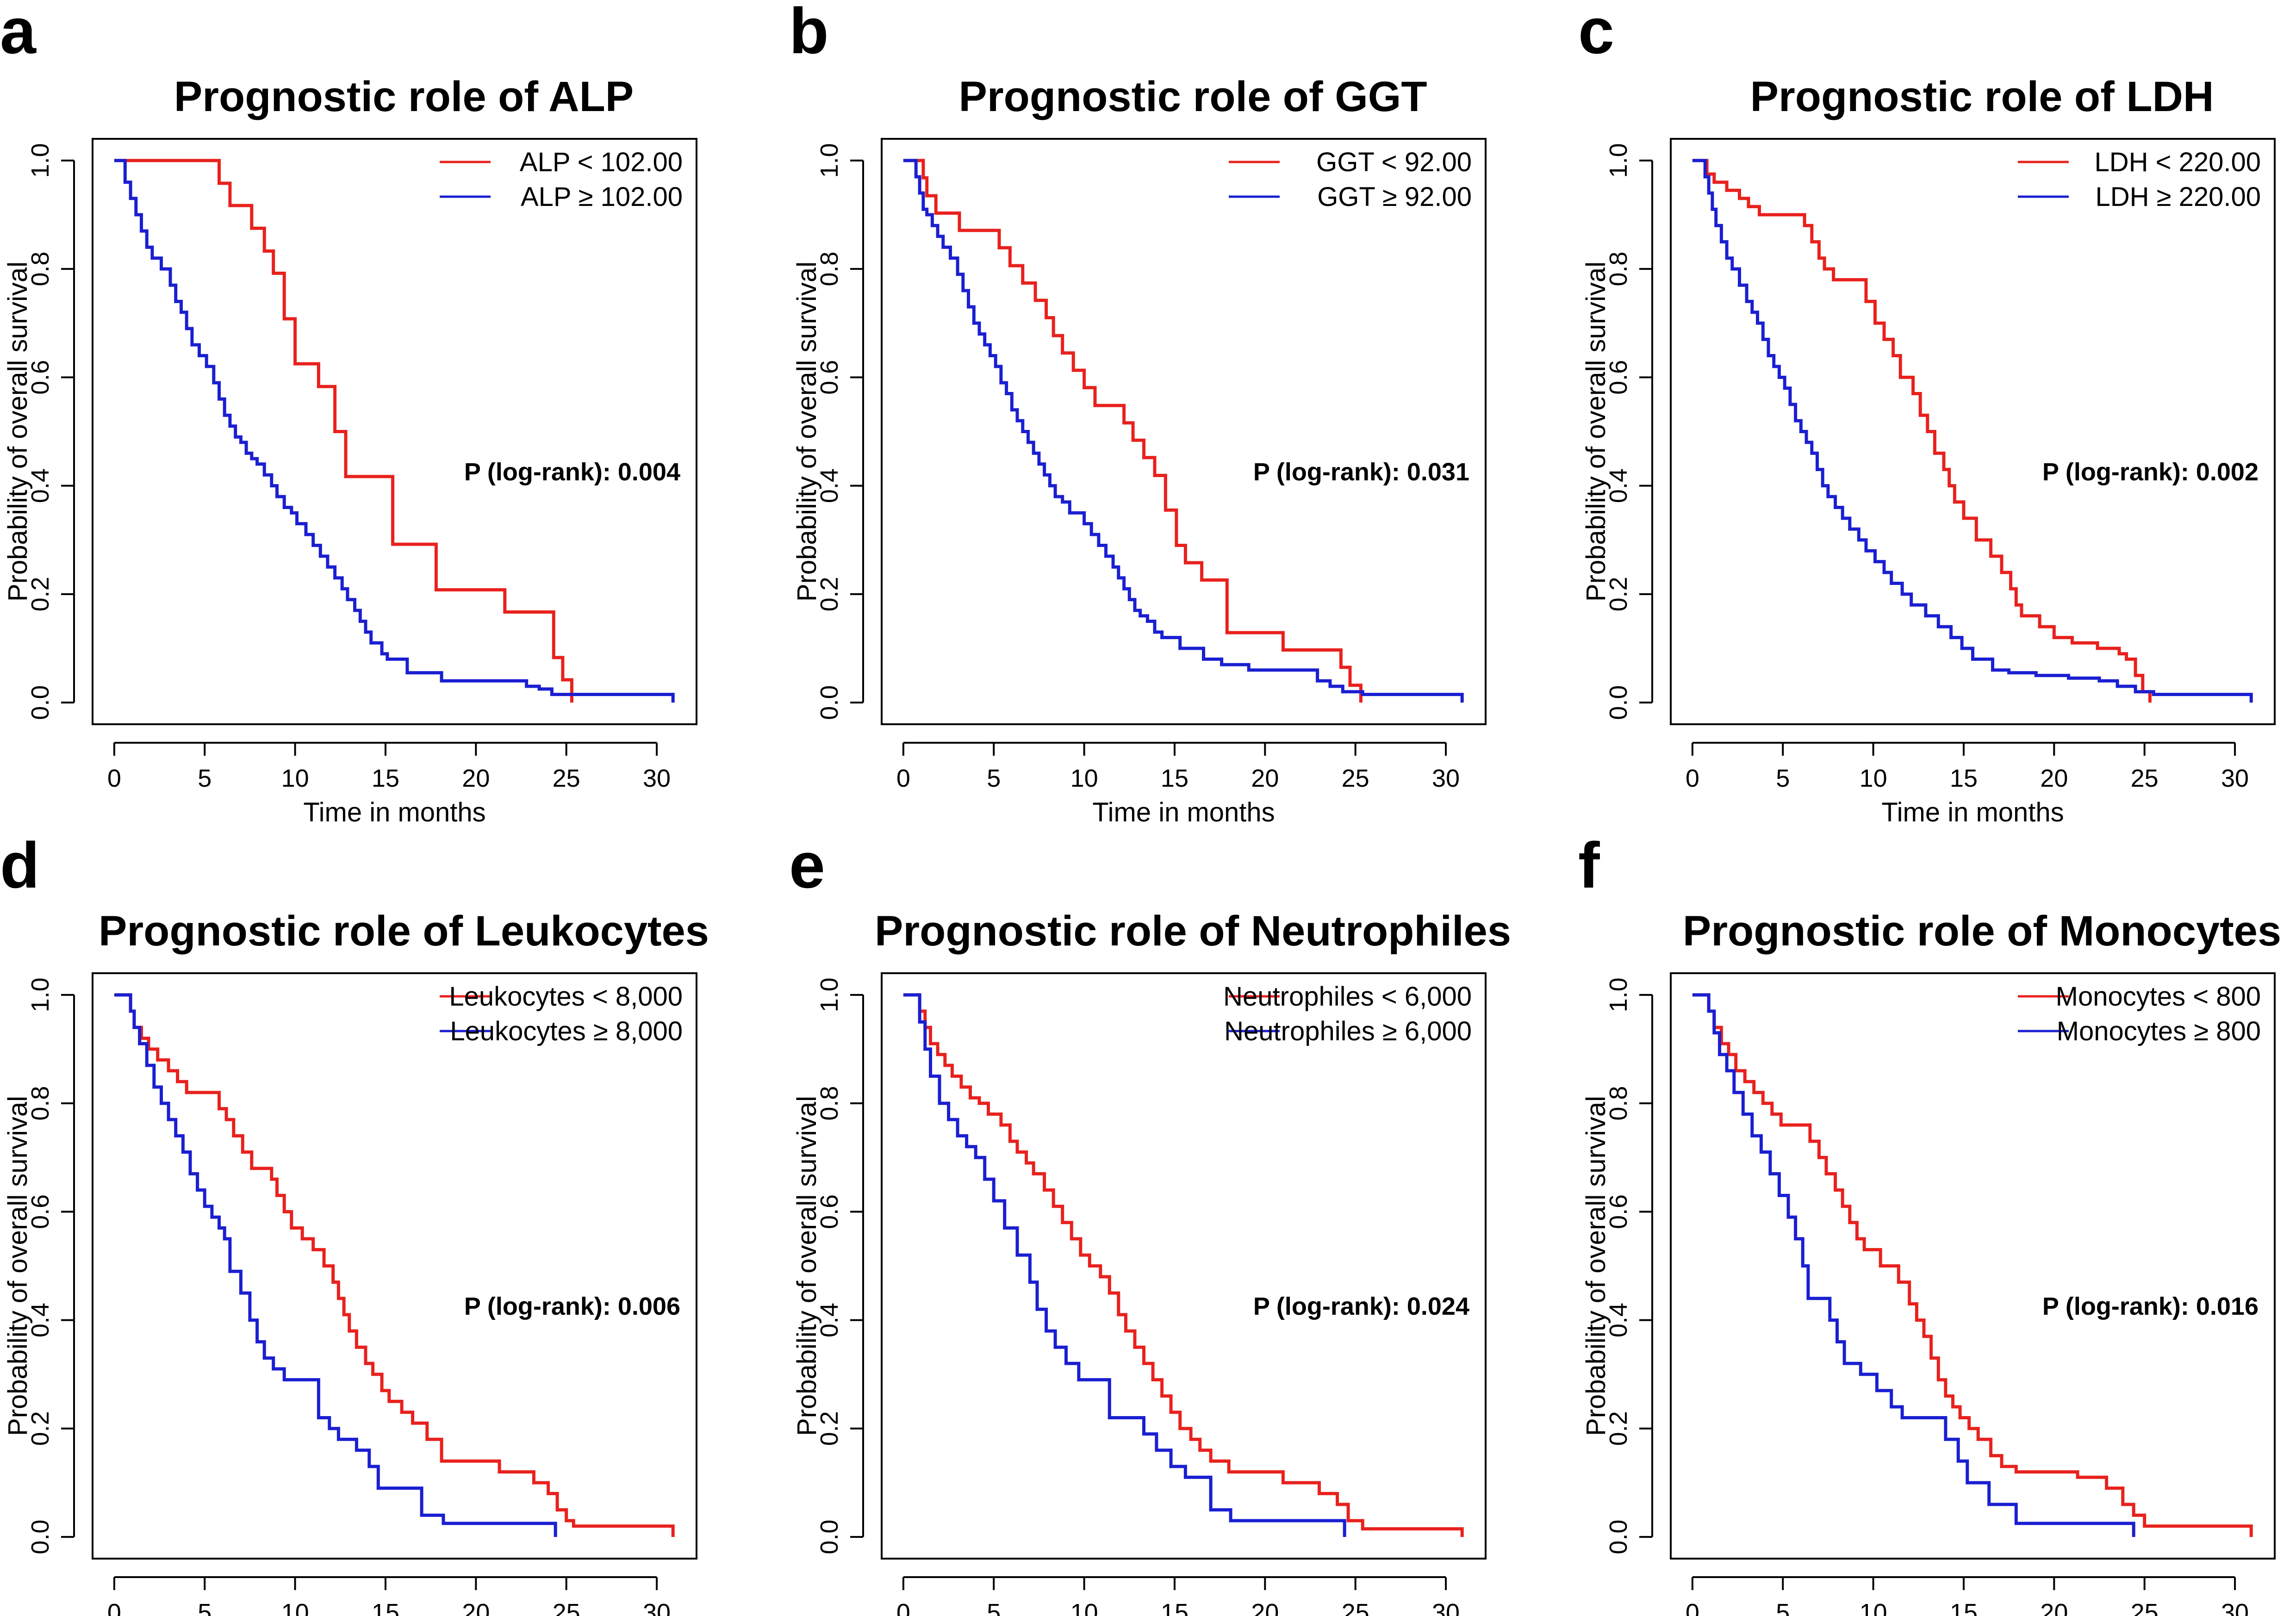 The width and height of the screenshot is (2296, 1616). What do you see at coordinates (404, 931) in the screenshot?
I see `chart-title: Prognostic role of Leukocytes` at bounding box center [404, 931].